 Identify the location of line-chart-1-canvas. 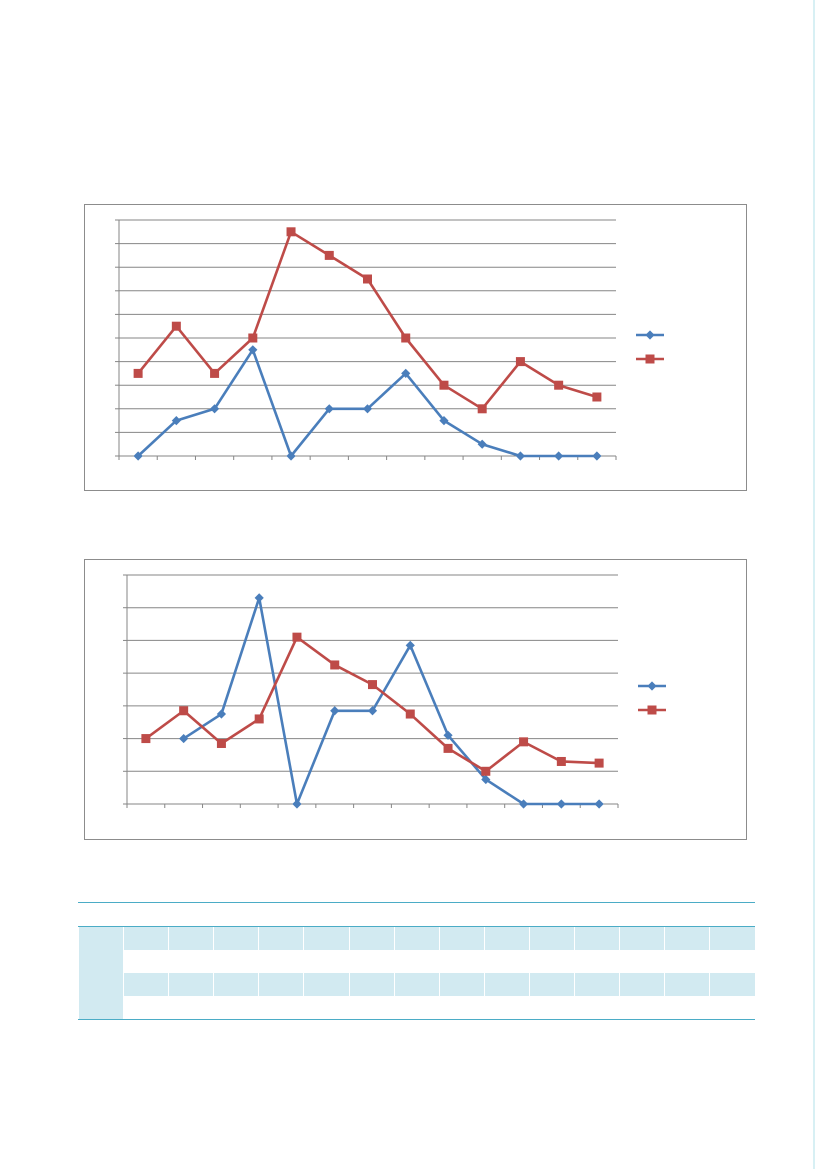
(389, 340).